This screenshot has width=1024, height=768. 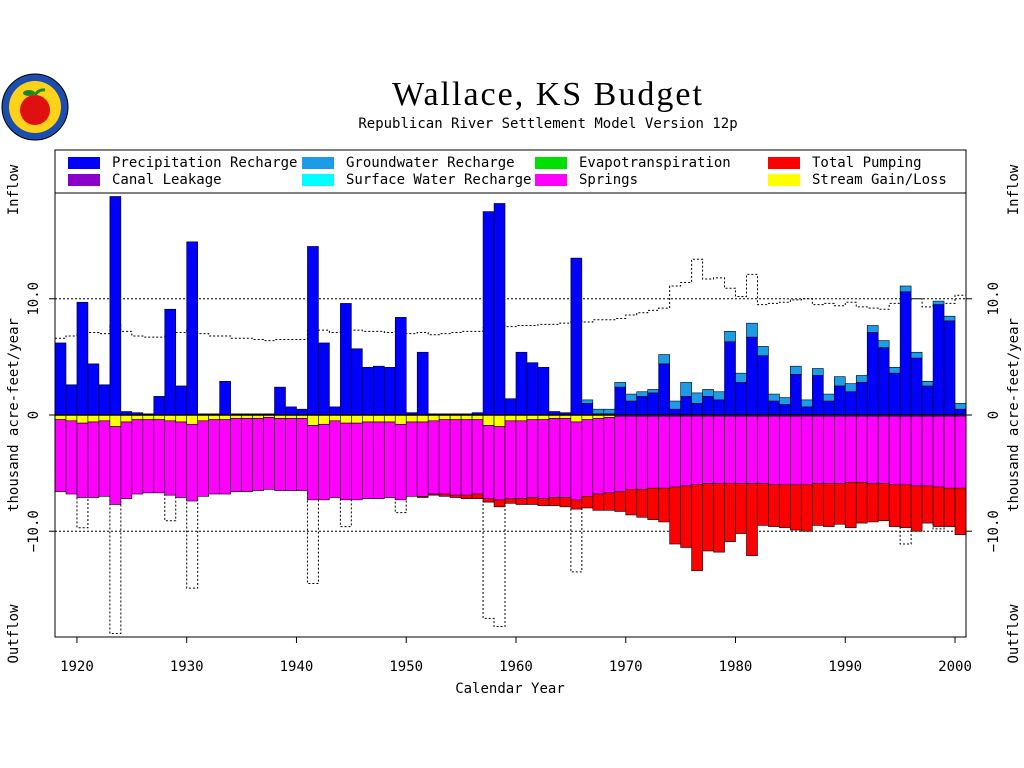 What do you see at coordinates (655, 163) in the screenshot?
I see `legend-label: Evapotranspiration` at bounding box center [655, 163].